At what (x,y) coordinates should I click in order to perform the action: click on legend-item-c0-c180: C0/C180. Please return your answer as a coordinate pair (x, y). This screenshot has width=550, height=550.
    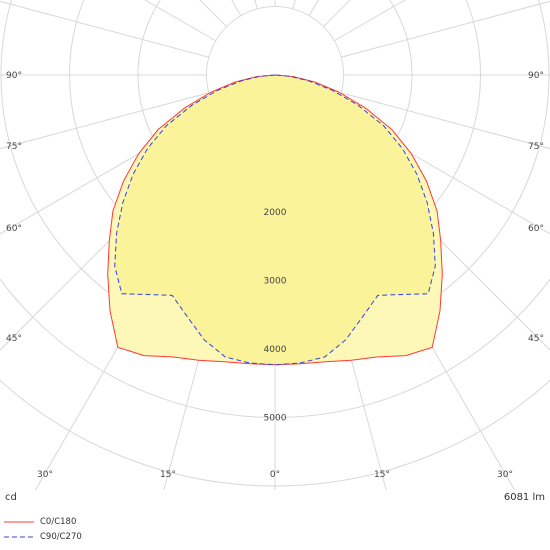
    Looking at the image, I should click on (40, 522).